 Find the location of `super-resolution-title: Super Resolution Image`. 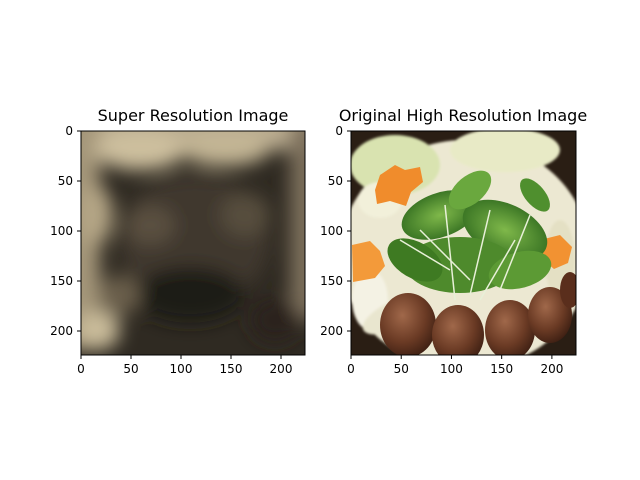

super-resolution-title: Super Resolution Image is located at coordinates (193, 115).